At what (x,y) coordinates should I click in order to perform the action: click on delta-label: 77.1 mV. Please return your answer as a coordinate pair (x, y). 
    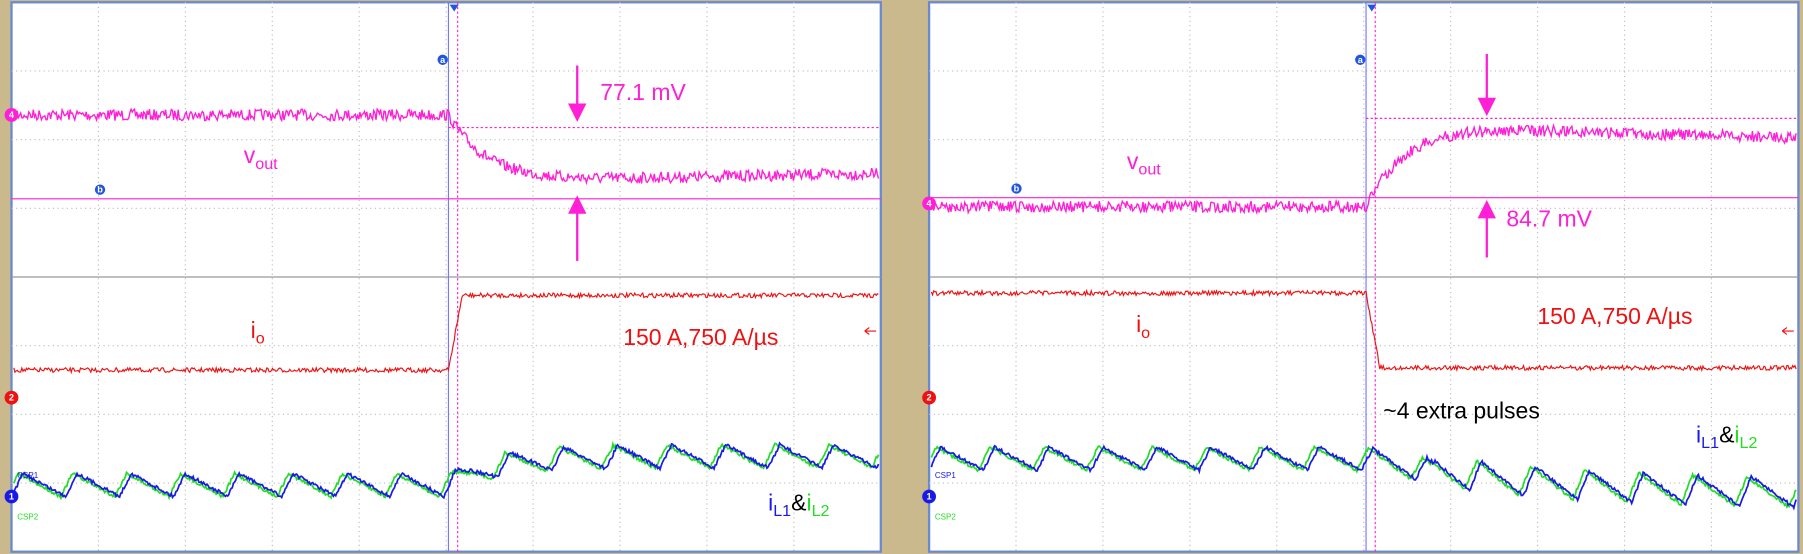
    Looking at the image, I should click on (643, 92).